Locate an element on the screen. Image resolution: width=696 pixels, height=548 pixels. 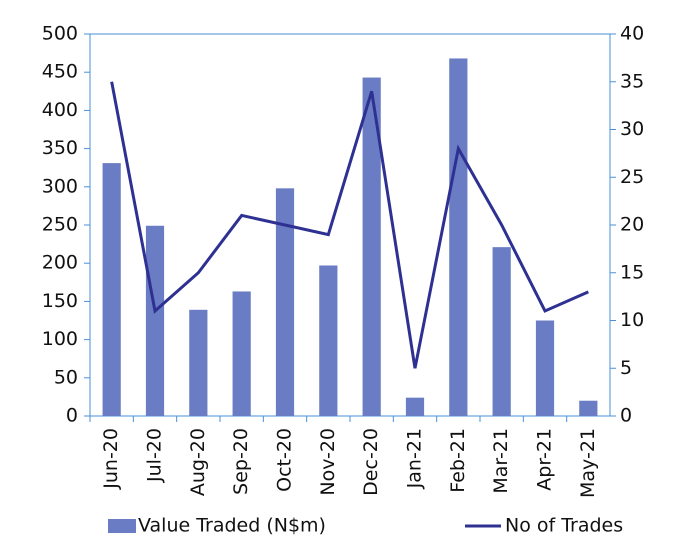
y2-tick-label: 0 is located at coordinates (626, 416).